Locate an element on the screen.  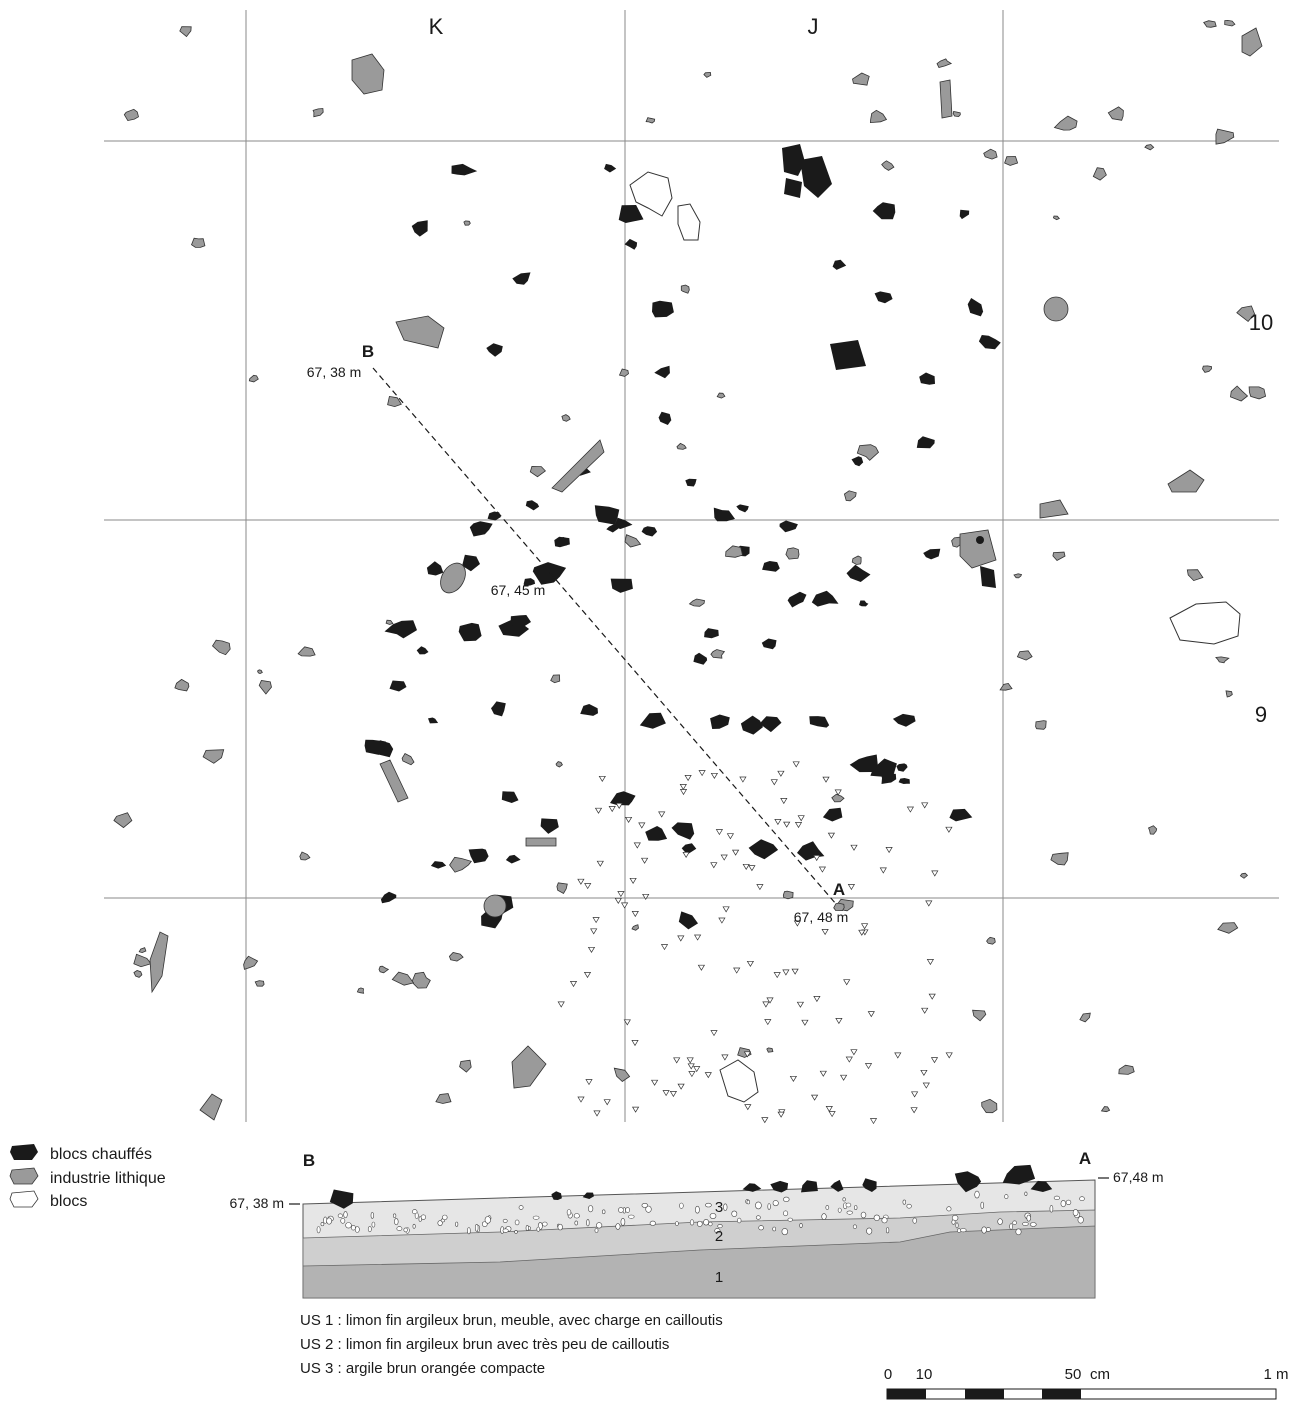
section-layer-1-label: 1 is located at coordinates (719, 1277).